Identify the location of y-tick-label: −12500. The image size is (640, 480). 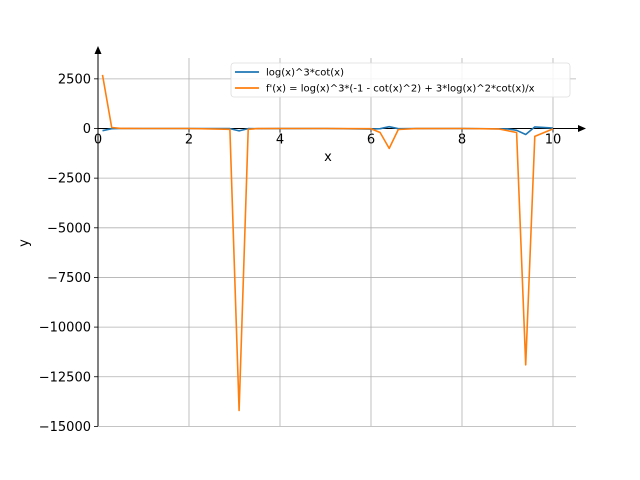
(65, 377).